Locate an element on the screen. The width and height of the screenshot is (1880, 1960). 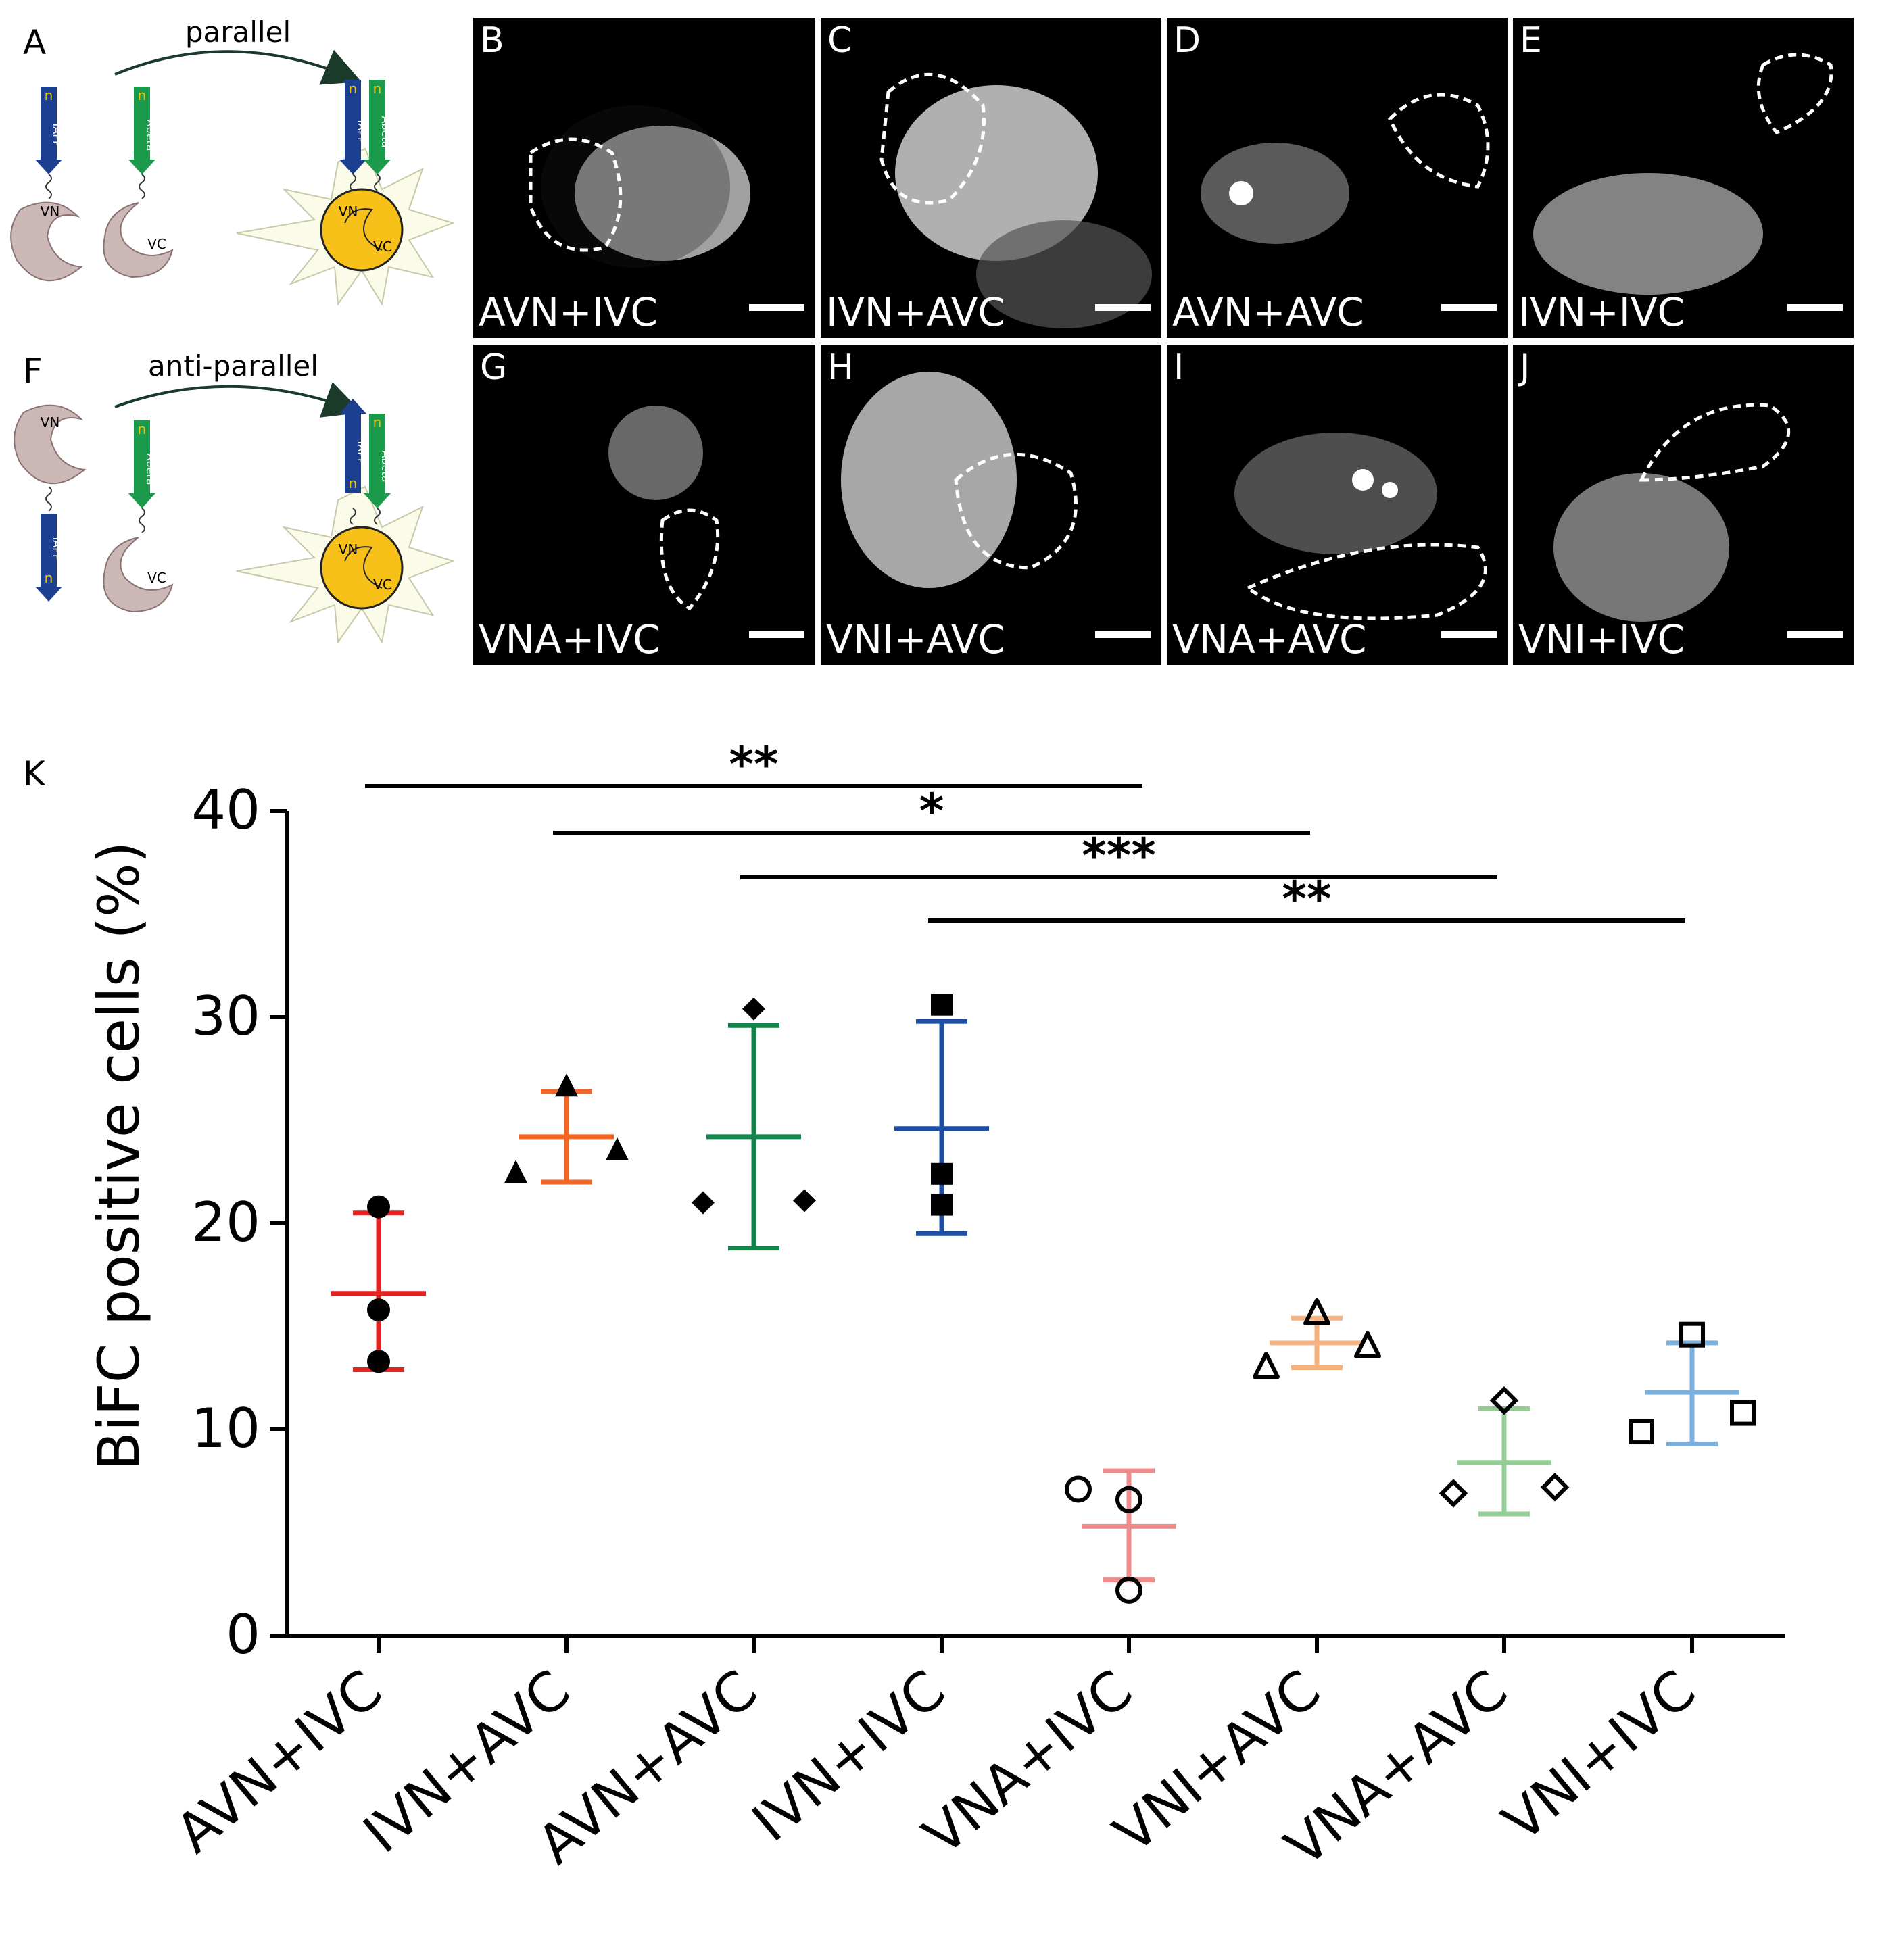
micrograph-letter: H is located at coordinates (840, 367).